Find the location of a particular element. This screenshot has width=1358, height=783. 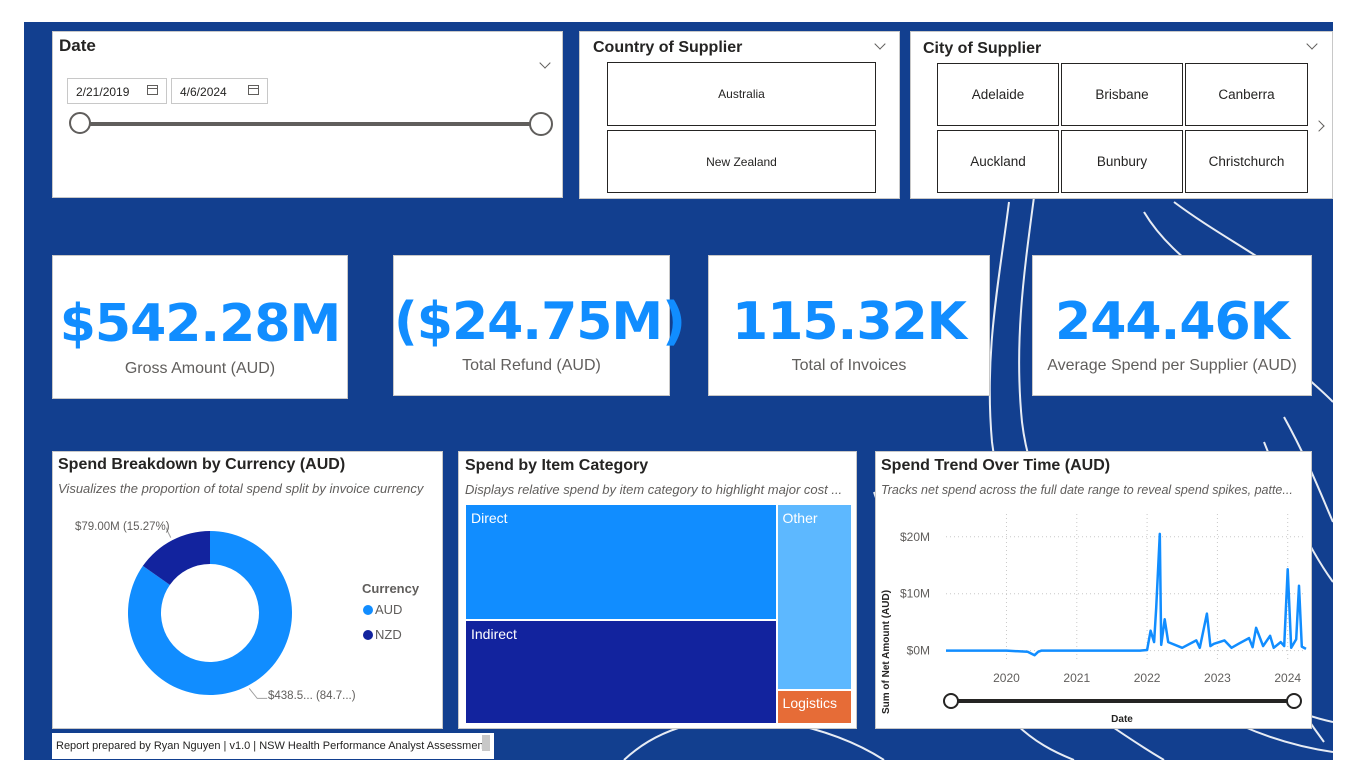

date-range-end-handle is located at coordinates (541, 124).